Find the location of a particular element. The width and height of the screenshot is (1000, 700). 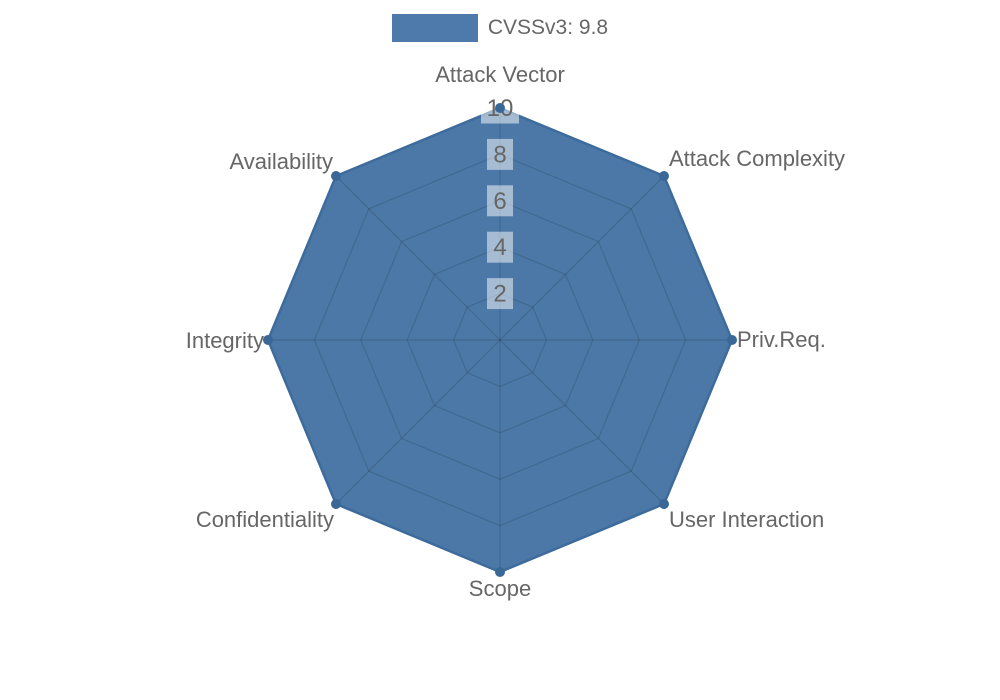

axis-label: Attack Vector is located at coordinates (500, 74).